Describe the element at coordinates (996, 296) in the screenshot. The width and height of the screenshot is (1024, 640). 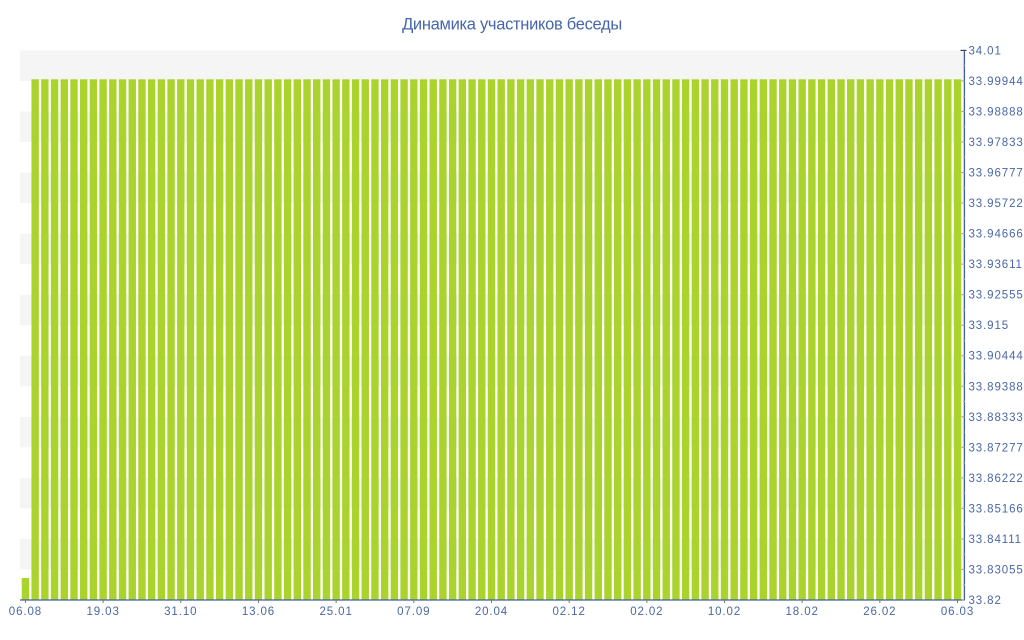
I see `svg-text: 33.92555` at that location.